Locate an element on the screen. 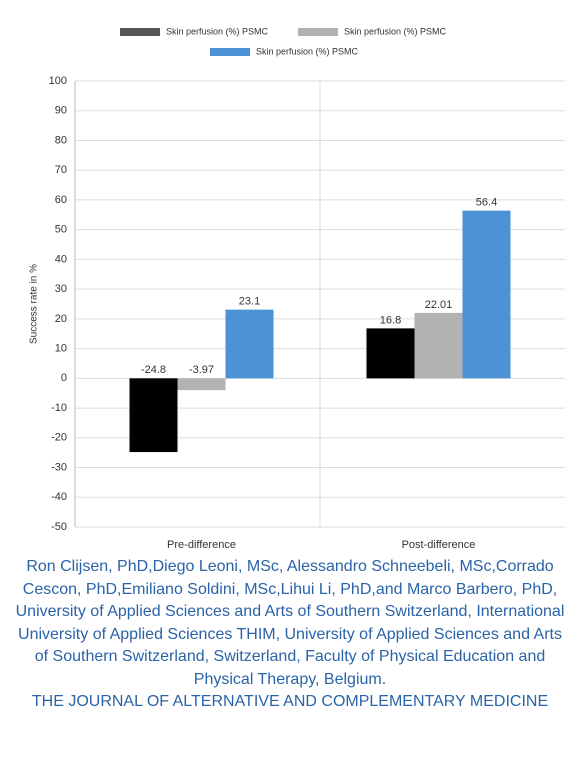 The height and width of the screenshot is (764, 580). y-tick-label: 70 is located at coordinates (61, 170).